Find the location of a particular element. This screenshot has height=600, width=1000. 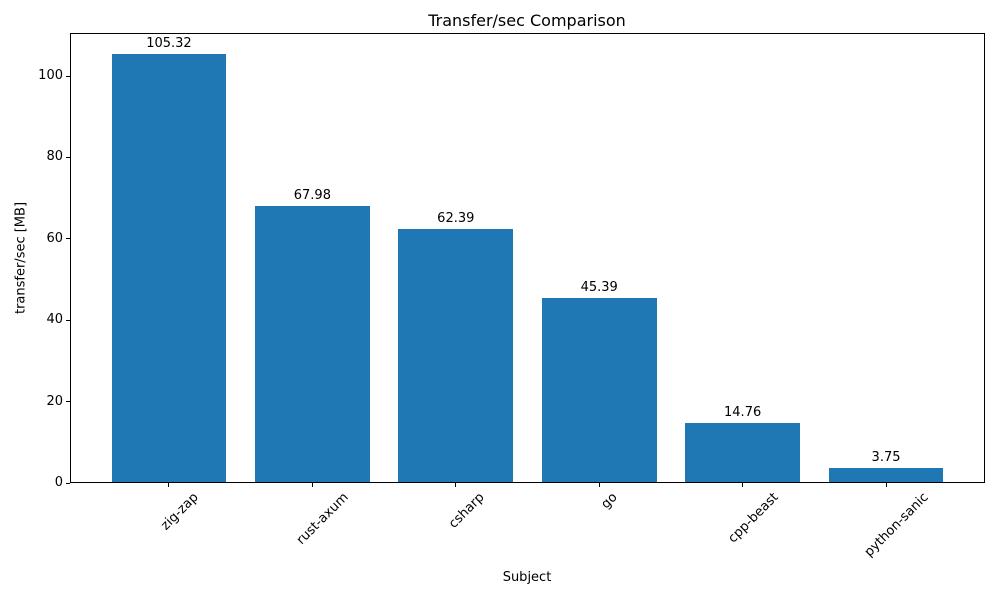

y-tick-label: 20 is located at coordinates (54, 401).